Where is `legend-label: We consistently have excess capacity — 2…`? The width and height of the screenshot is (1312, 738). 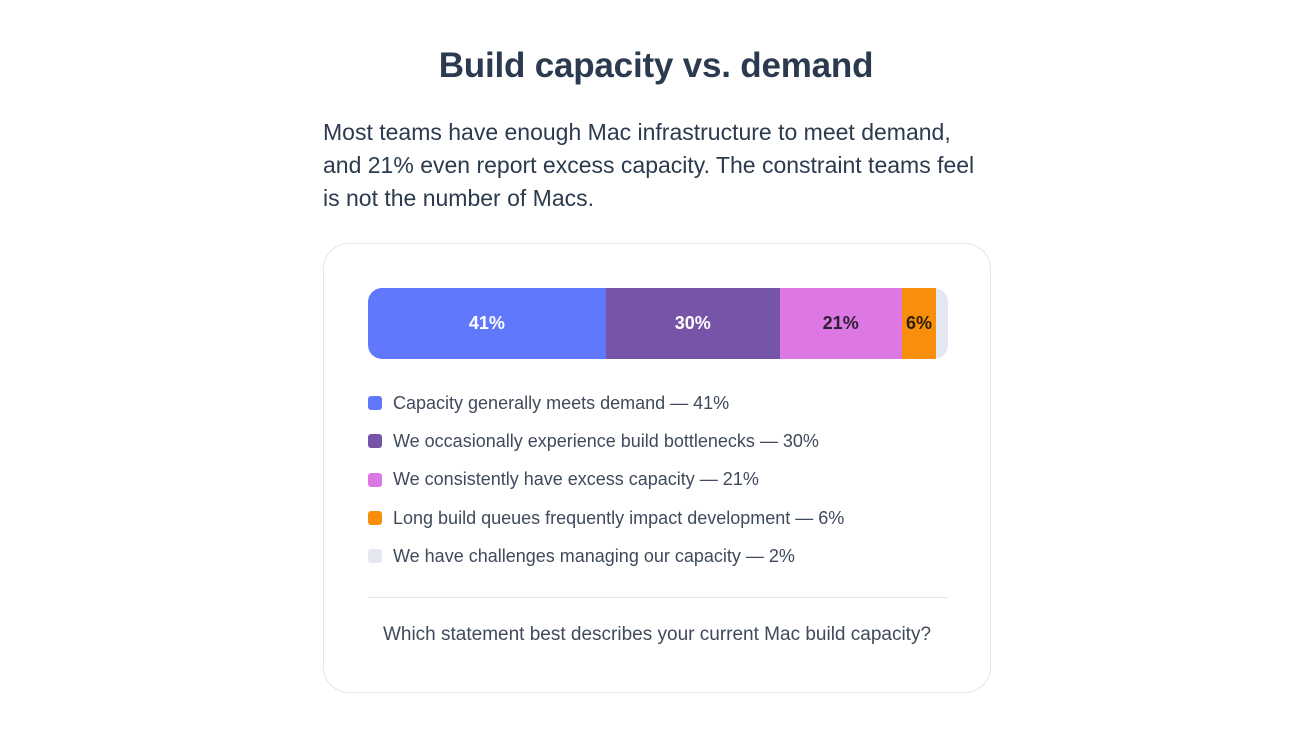 legend-label: We consistently have excess capacity — 2… is located at coordinates (576, 479).